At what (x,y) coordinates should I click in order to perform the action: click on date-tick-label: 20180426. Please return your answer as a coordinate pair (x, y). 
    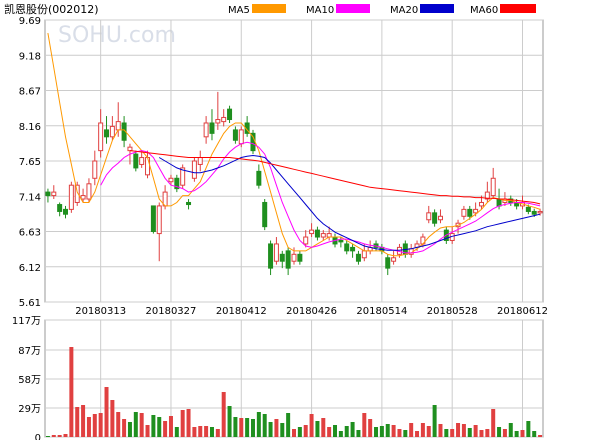
    Looking at the image, I should click on (311, 311).